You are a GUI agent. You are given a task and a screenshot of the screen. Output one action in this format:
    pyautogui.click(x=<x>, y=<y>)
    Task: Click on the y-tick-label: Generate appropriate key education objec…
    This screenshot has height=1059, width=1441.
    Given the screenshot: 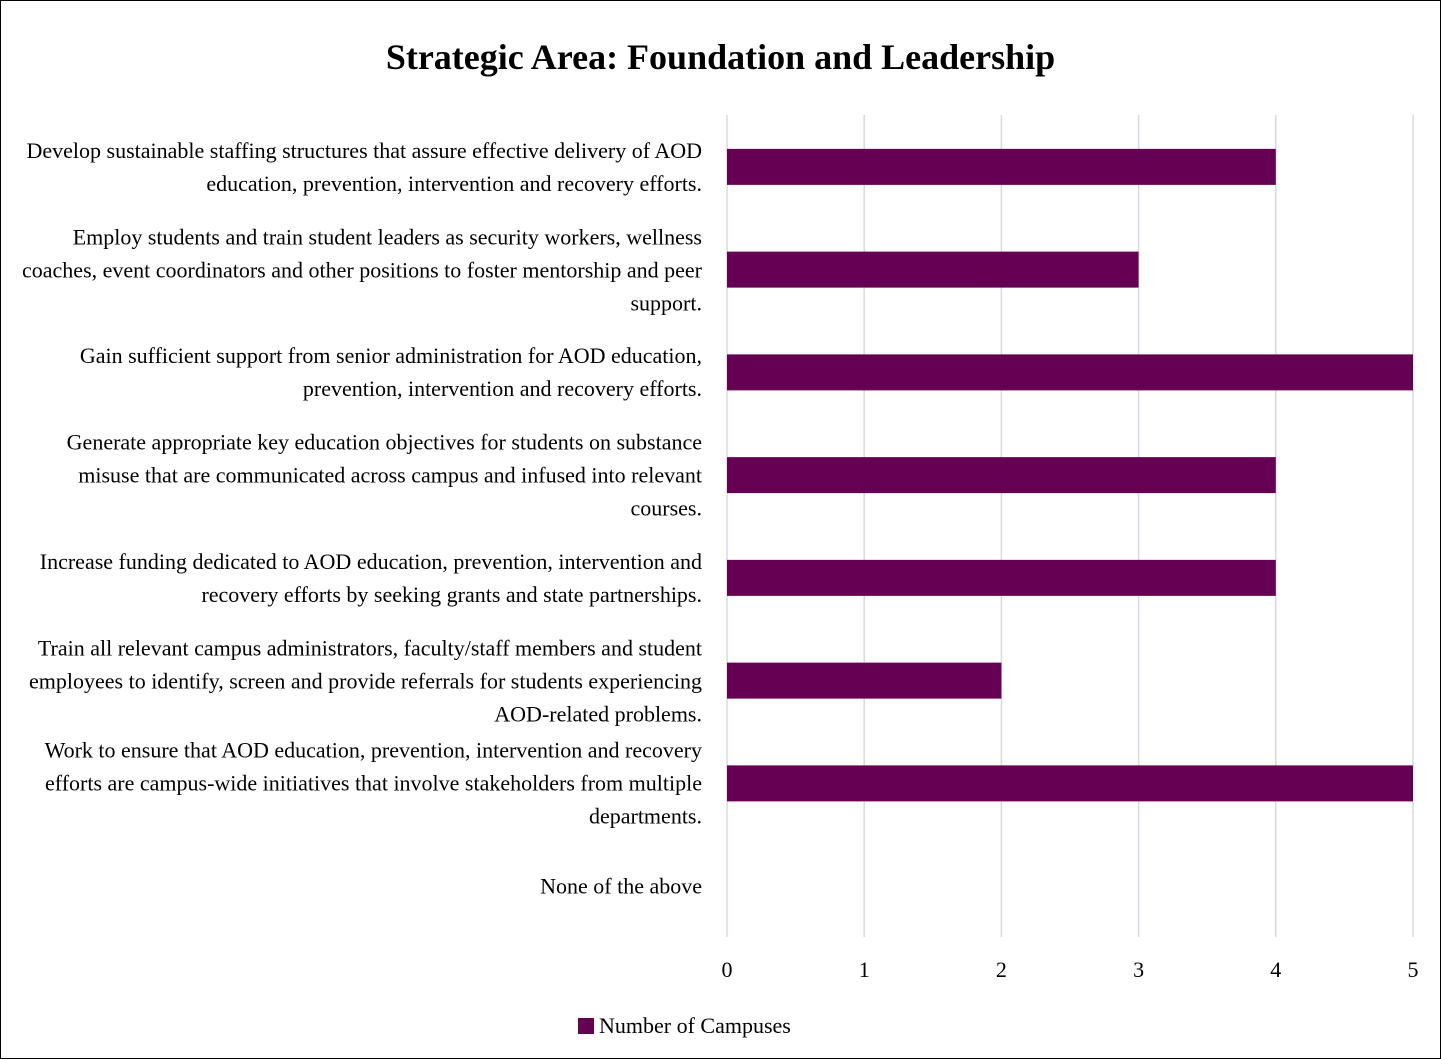 What is the action you would take?
    pyautogui.click(x=384, y=475)
    